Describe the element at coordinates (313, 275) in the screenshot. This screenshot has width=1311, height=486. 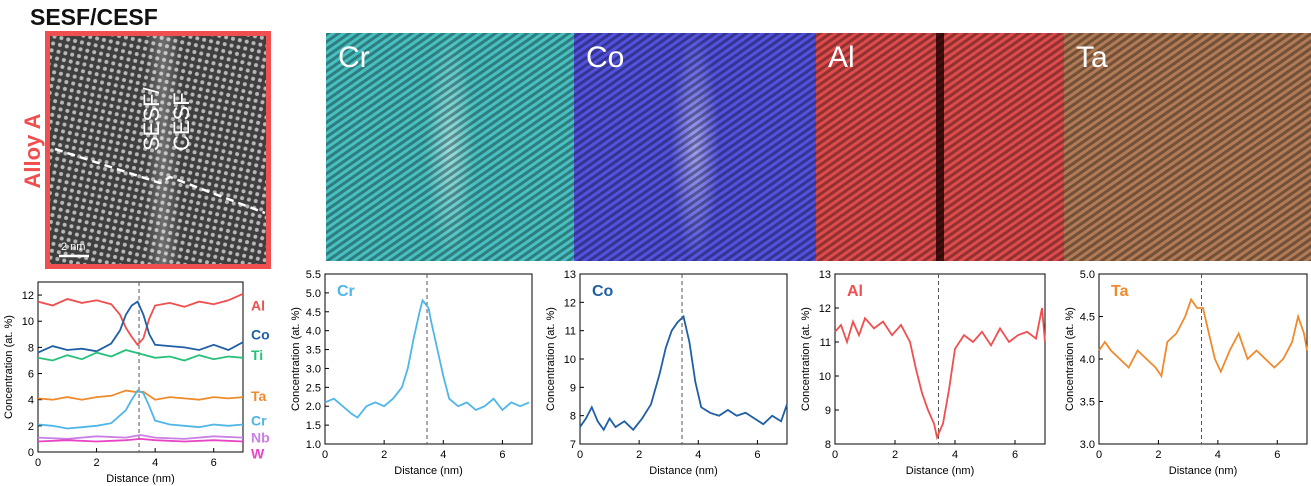
I see `y-tick-label: 5.5` at that location.